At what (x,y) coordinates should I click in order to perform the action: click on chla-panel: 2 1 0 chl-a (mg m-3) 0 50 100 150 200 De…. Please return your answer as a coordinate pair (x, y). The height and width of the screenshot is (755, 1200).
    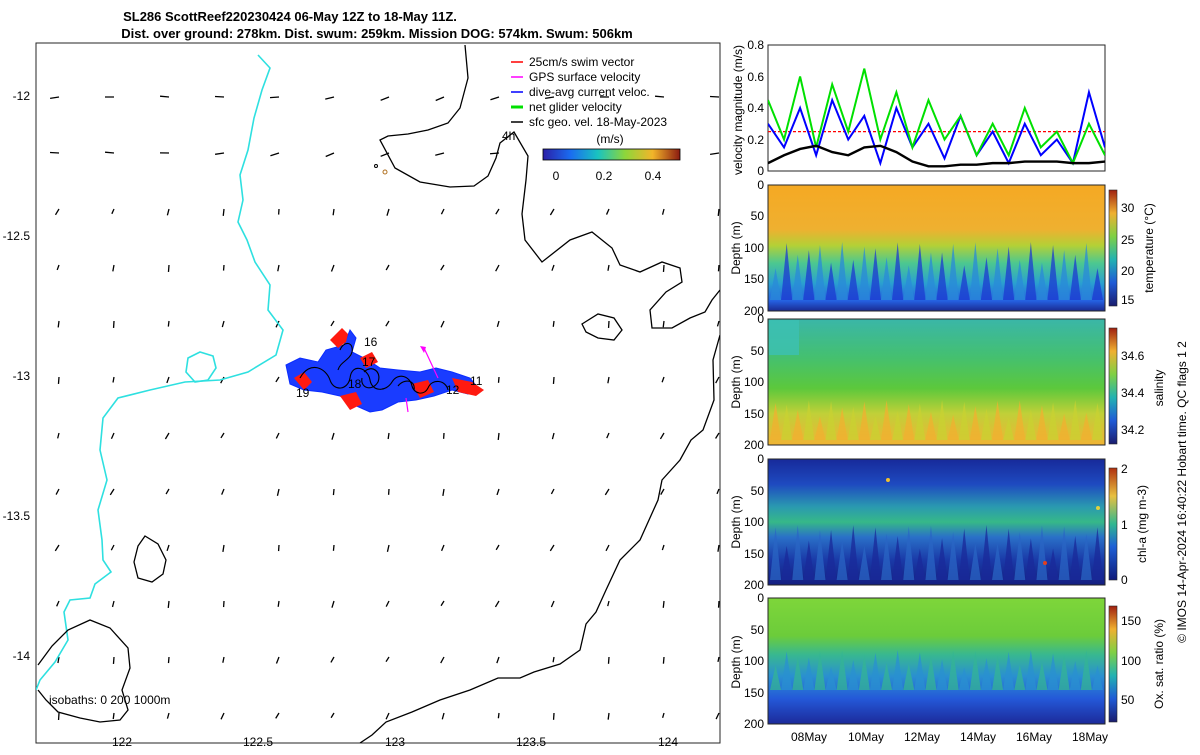
    Looking at the image, I should click on (939, 522).